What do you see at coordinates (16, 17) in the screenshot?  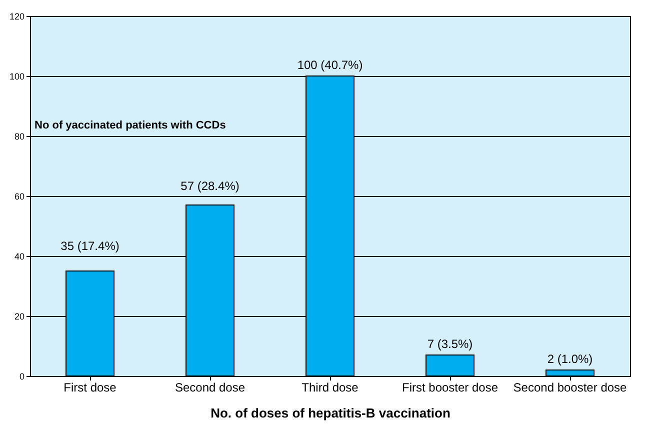 I see `y-tick-label: 120` at bounding box center [16, 17].